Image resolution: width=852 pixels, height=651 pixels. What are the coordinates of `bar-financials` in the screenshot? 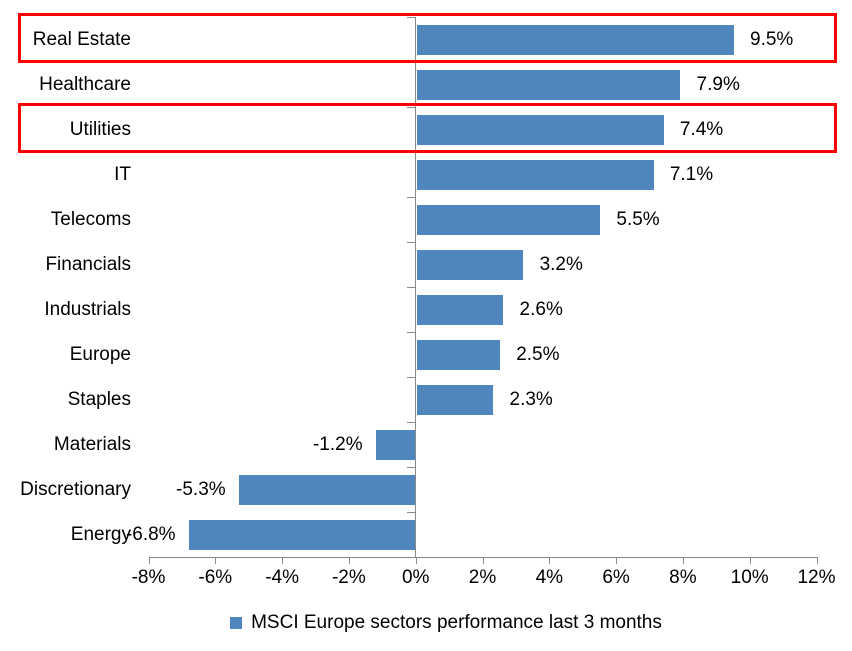 It's located at (470, 264).